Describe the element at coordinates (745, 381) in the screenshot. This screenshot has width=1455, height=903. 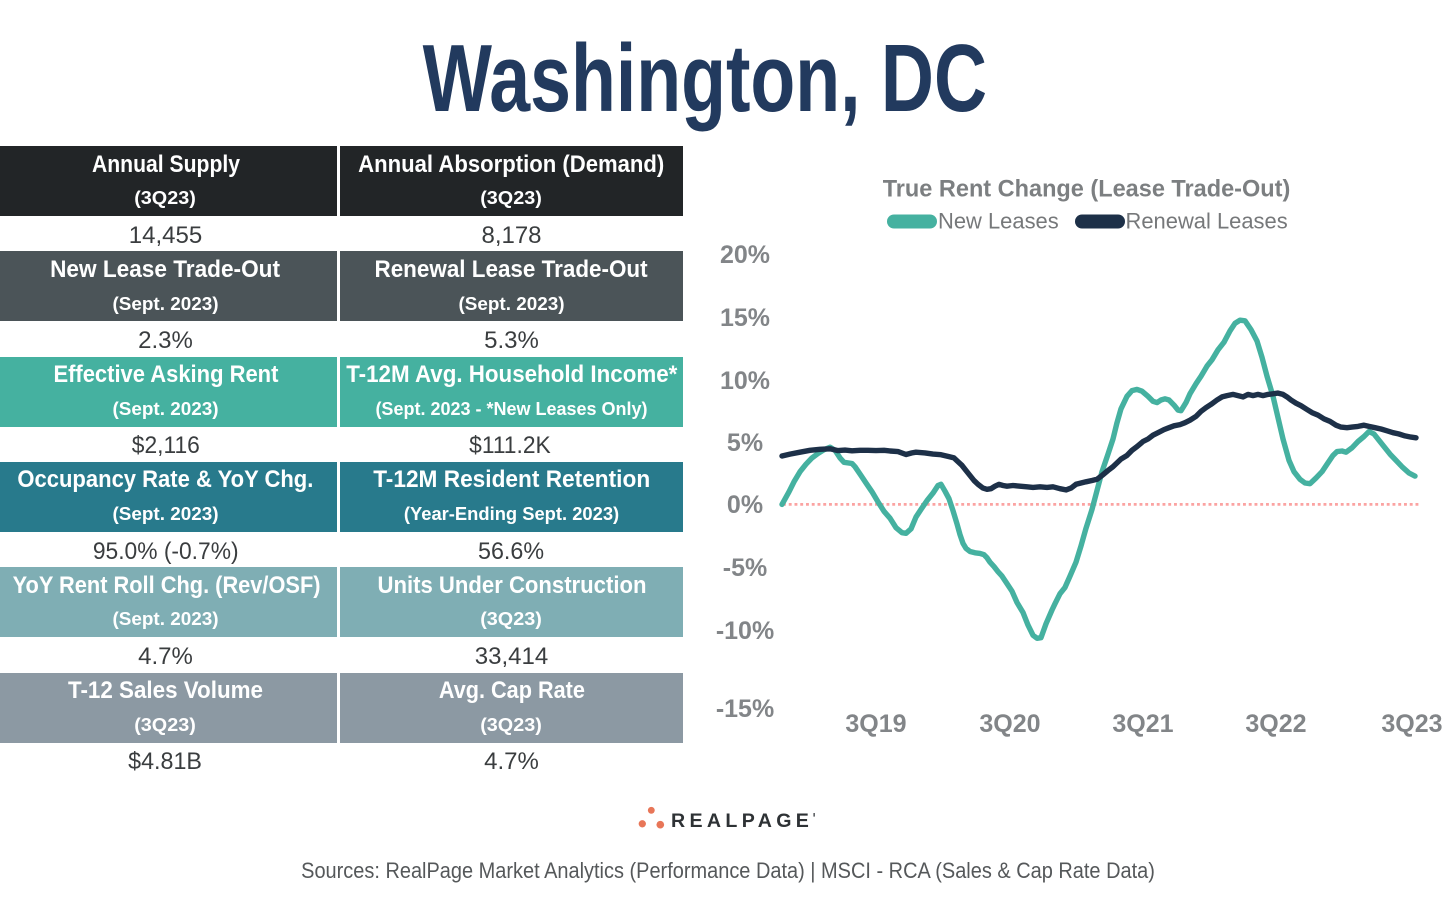
I see `svg-text: 10%` at that location.